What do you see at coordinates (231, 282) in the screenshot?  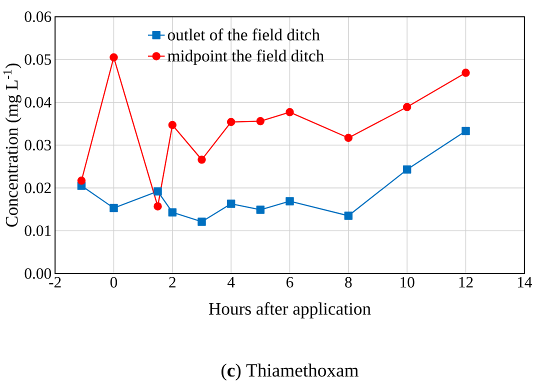 I see `x-tick-label: 4` at bounding box center [231, 282].